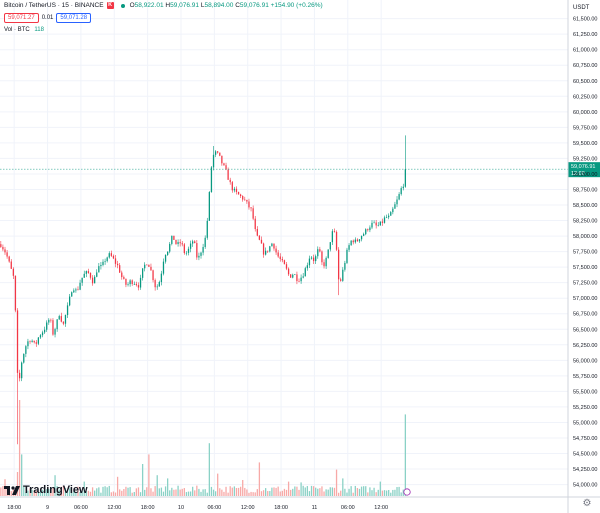 The width and height of the screenshot is (600, 513). I want to click on tradingview-logo: TradingView, so click(46, 490).